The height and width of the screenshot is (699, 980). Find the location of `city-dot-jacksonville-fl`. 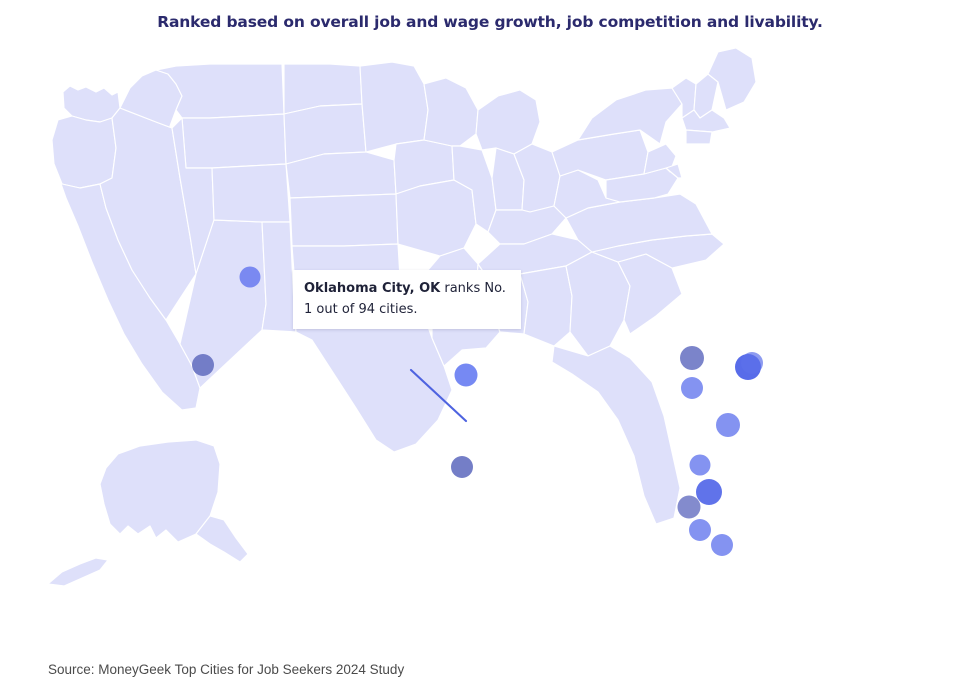

city-dot-jacksonville-fl is located at coordinates (700, 465).